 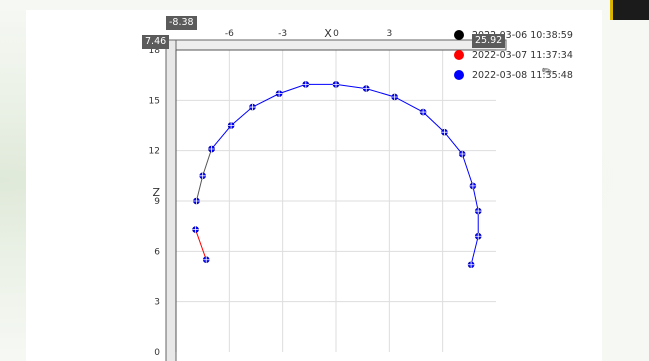 I want to click on corner-widget, so click(x=629, y=10).